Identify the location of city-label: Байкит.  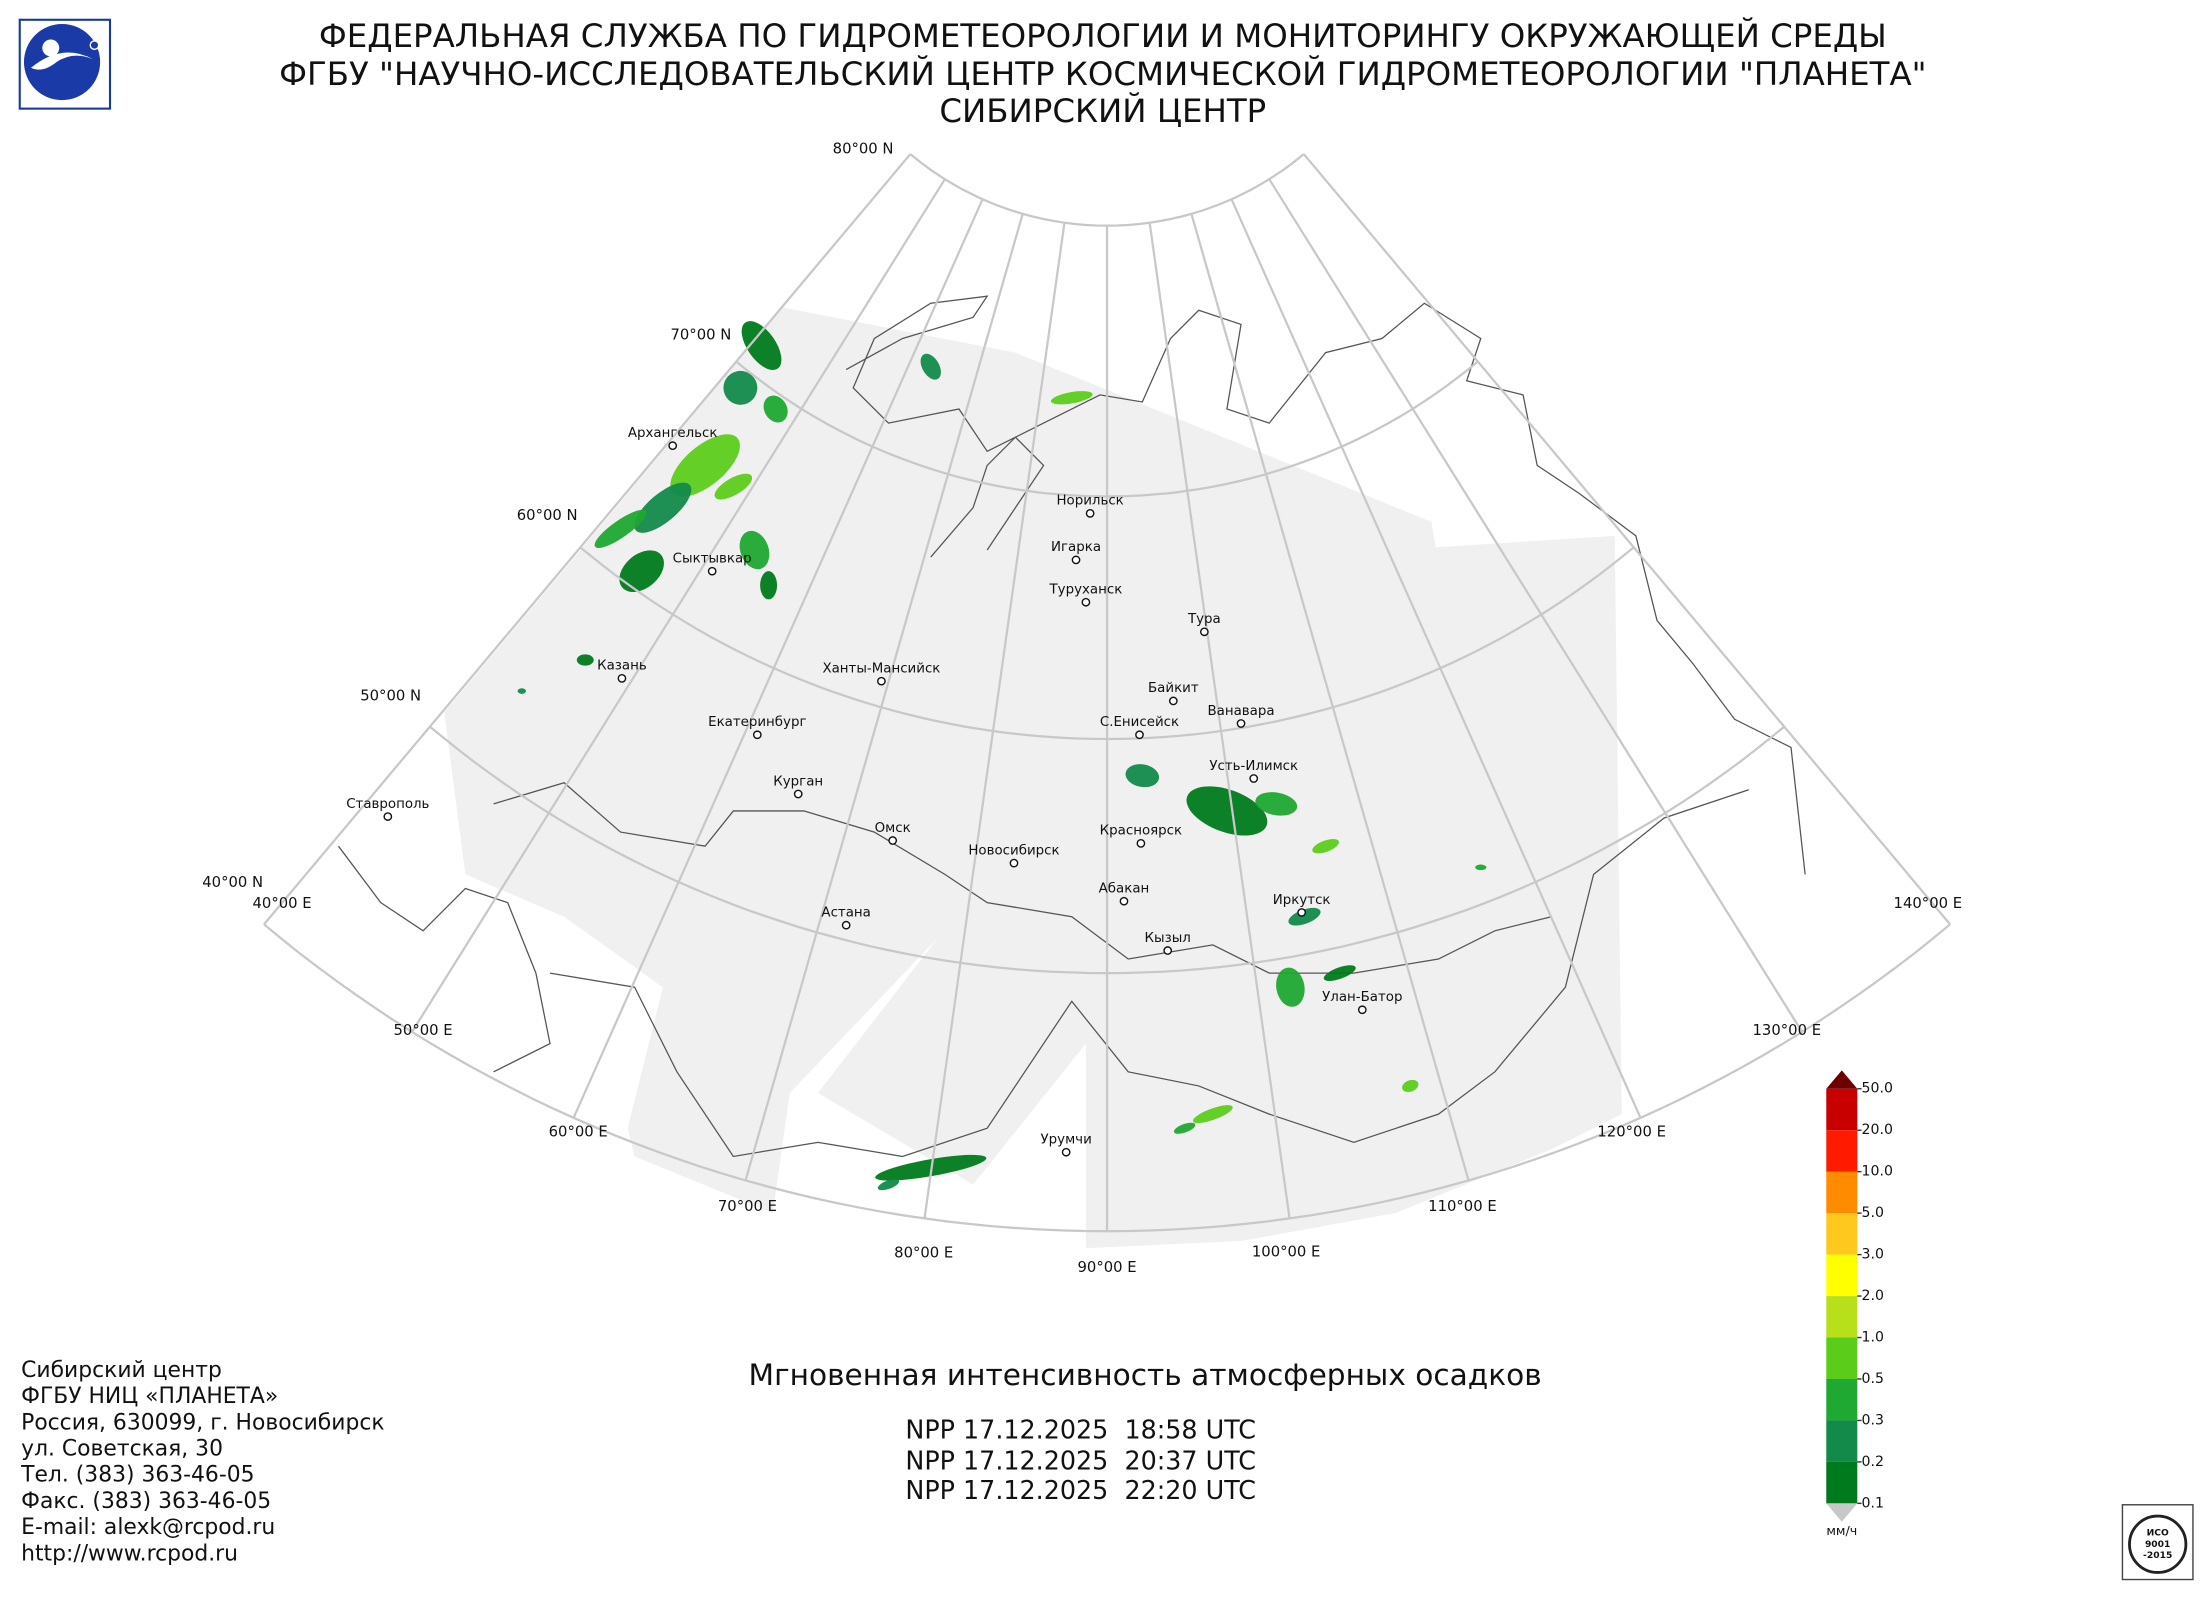
(1173, 688).